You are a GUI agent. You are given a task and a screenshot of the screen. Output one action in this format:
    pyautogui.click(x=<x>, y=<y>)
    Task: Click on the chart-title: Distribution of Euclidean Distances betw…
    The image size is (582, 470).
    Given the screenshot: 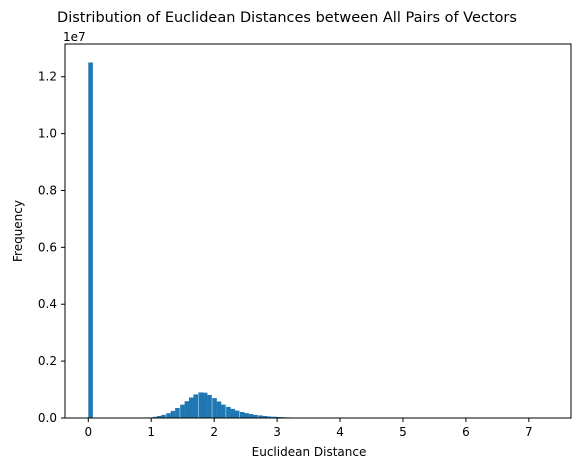 What is the action you would take?
    pyautogui.click(x=287, y=18)
    